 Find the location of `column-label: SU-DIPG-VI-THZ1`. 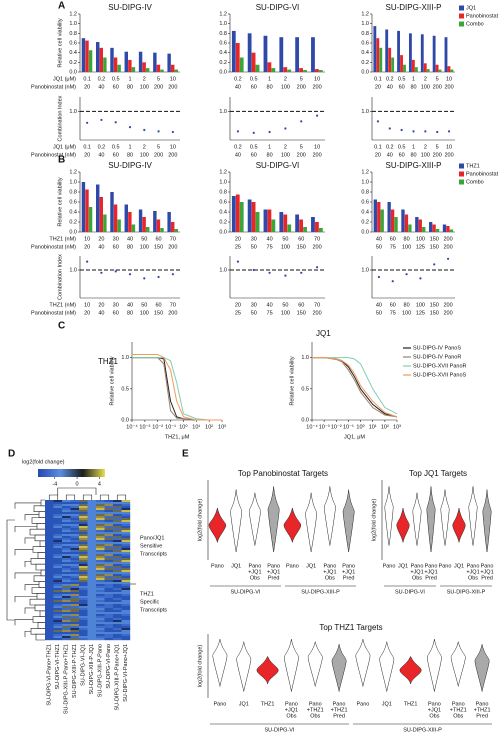

column-label: SU-DIPG-VI-THZ1 is located at coordinates (58, 667).